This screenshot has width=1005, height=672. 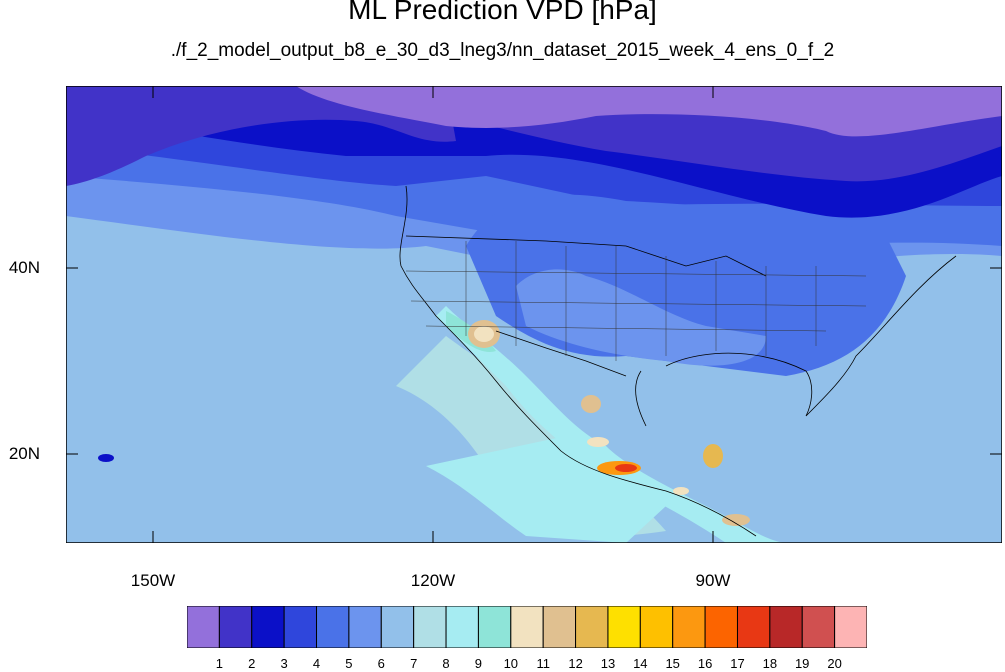 What do you see at coordinates (106, 458) in the screenshot?
I see `hawaii-islands` at bounding box center [106, 458].